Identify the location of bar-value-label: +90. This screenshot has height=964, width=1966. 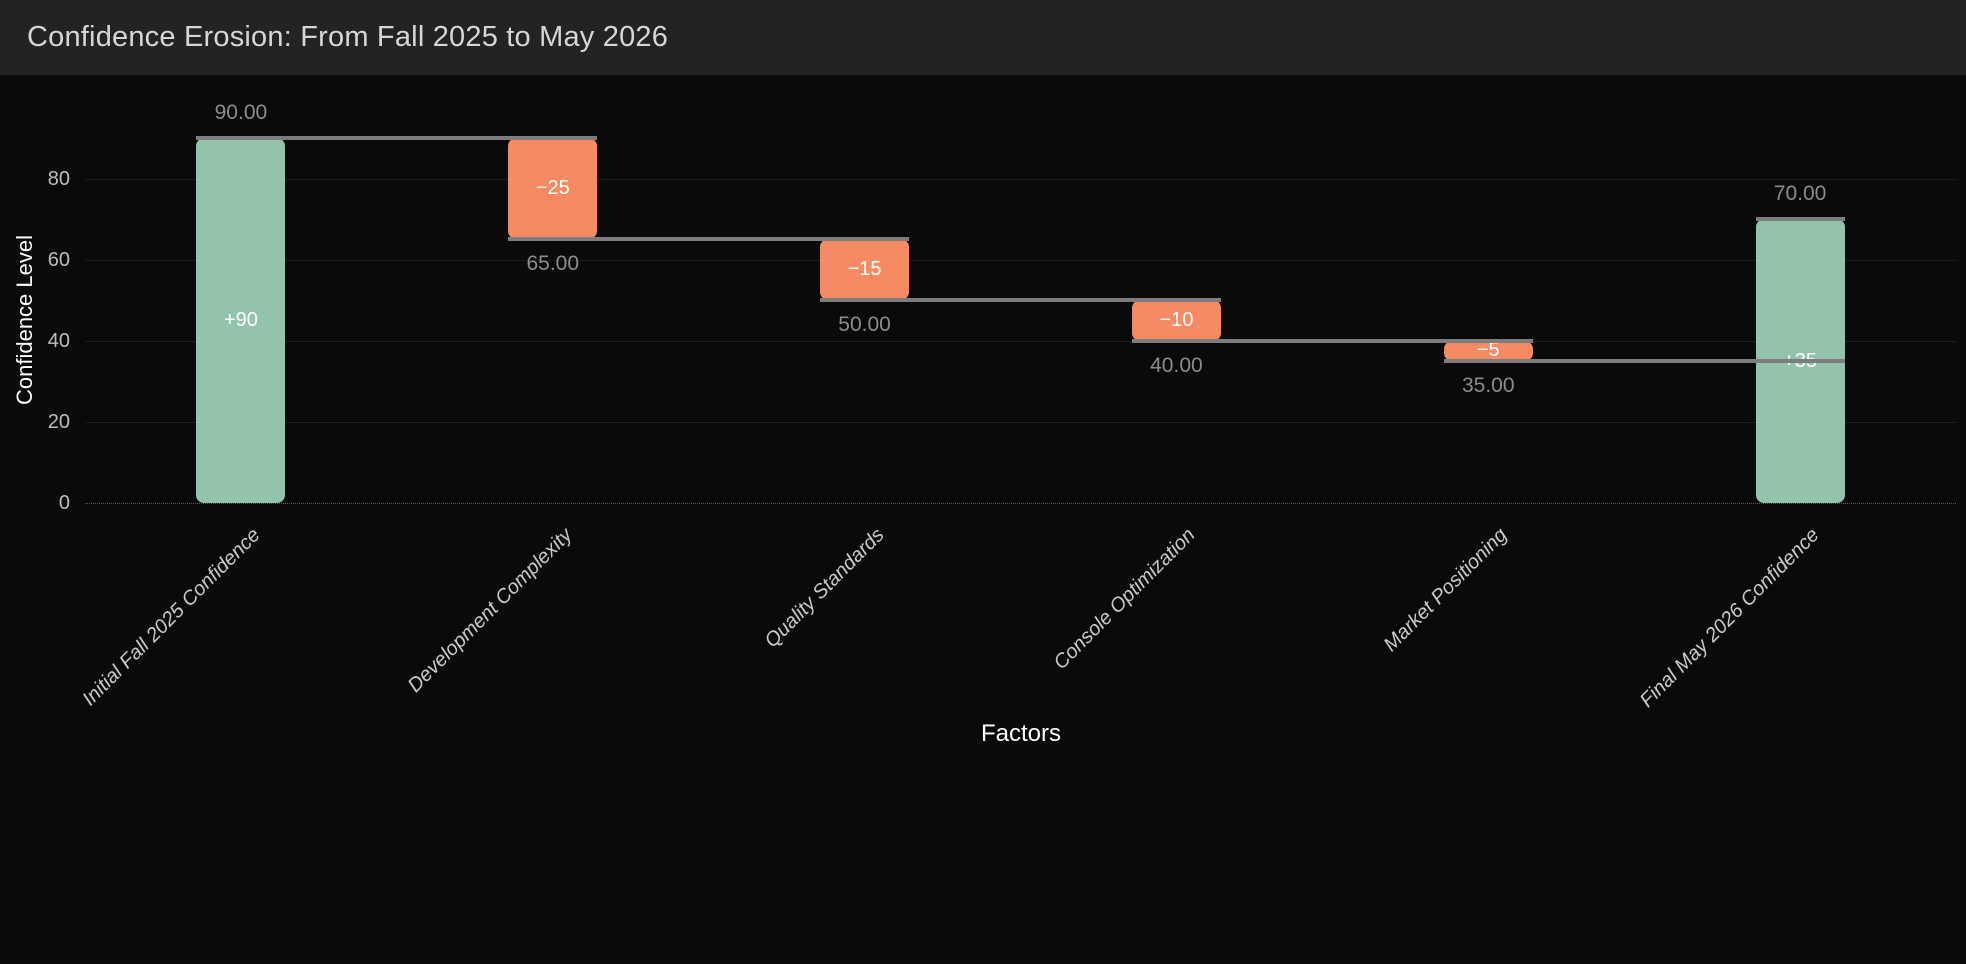
(240, 319).